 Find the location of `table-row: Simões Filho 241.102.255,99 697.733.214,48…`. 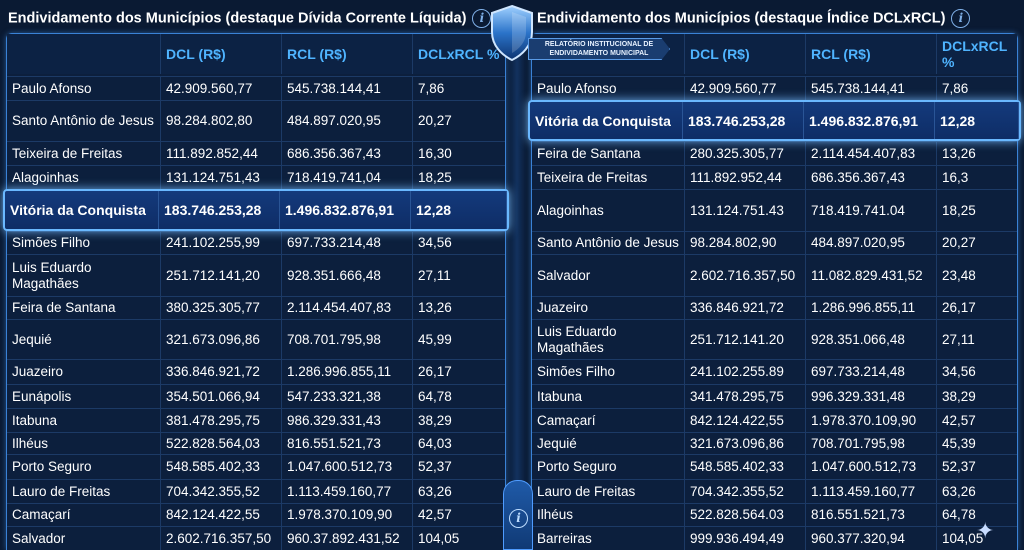

table-row: Simões Filho 241.102.255,99 697.733.214,48… is located at coordinates (256, 242).